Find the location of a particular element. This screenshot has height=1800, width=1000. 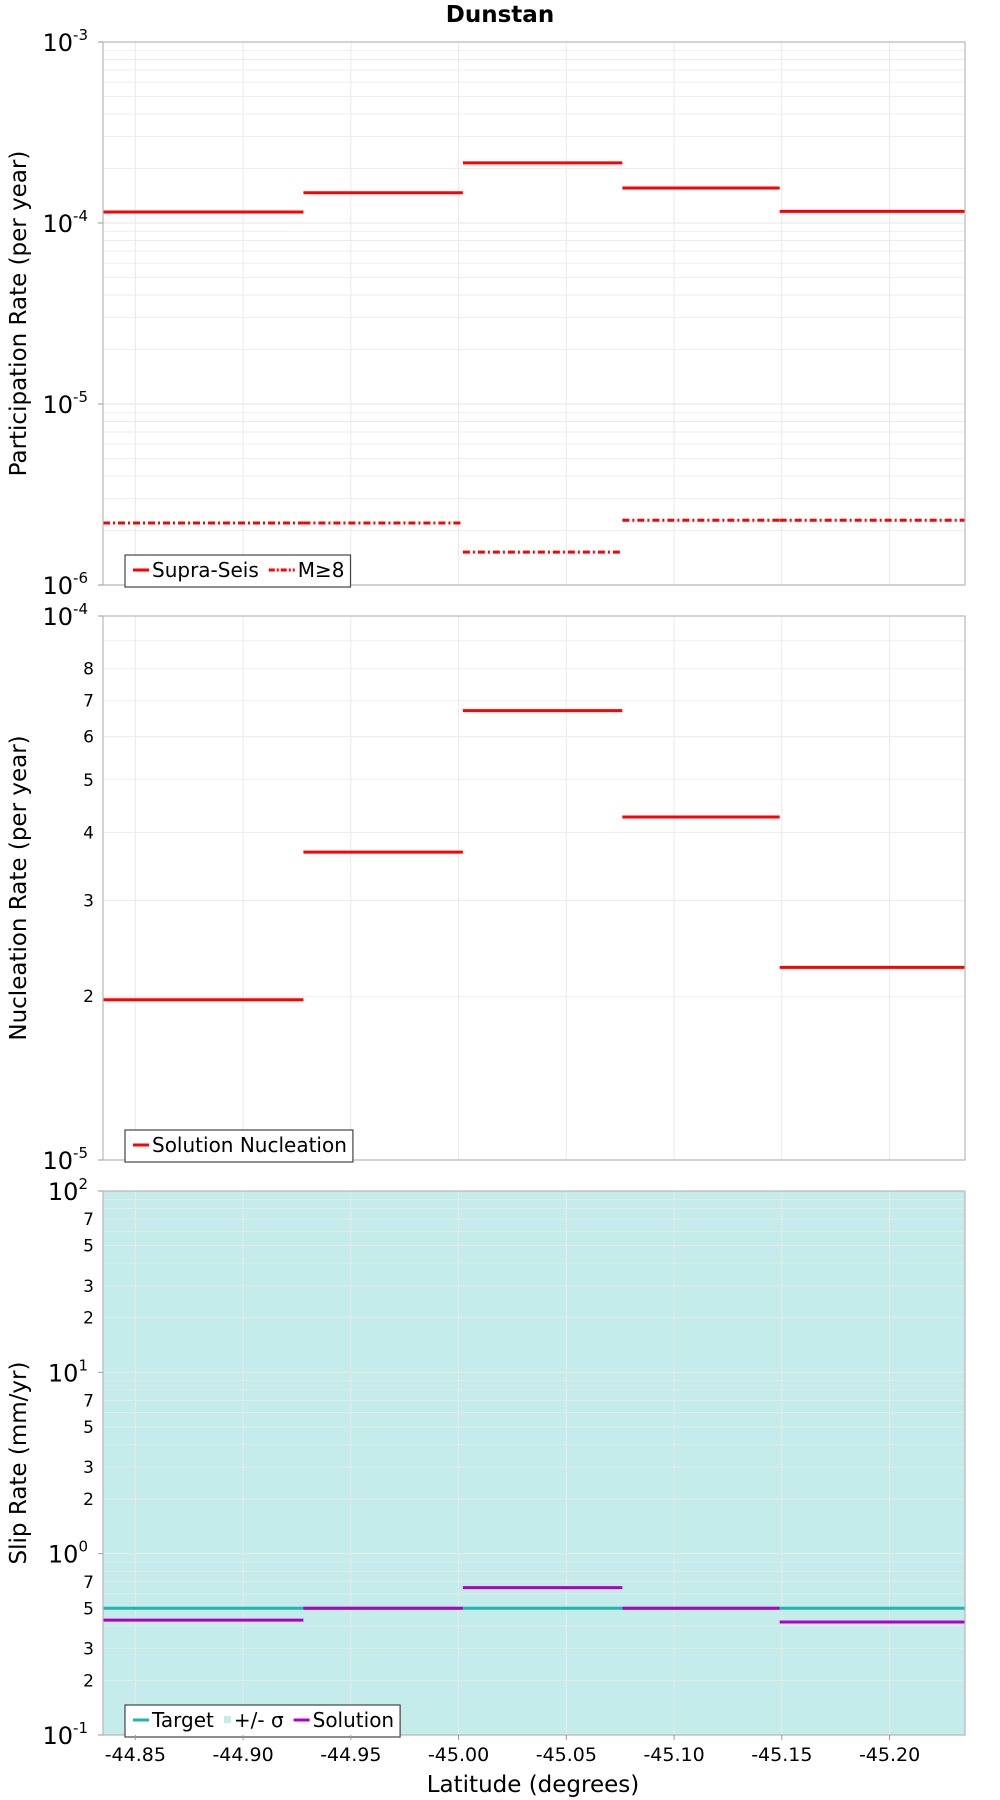

legend-item: Solution Nucleation is located at coordinates (240, 1145).